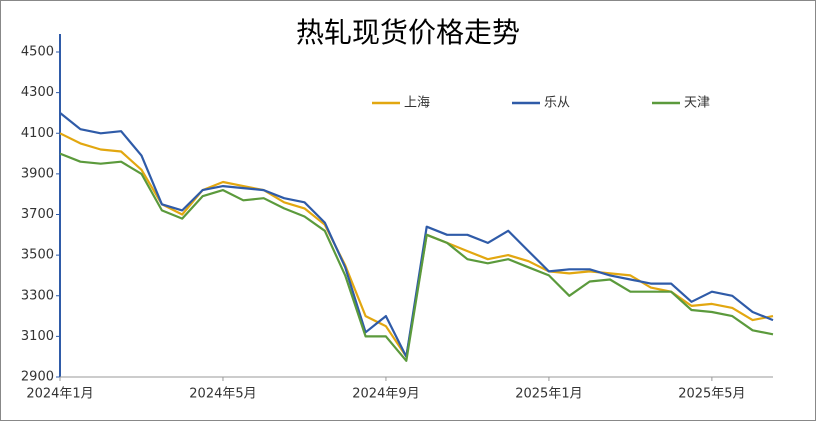  I want to click on y-tick-label: 4500, so click(37, 52).